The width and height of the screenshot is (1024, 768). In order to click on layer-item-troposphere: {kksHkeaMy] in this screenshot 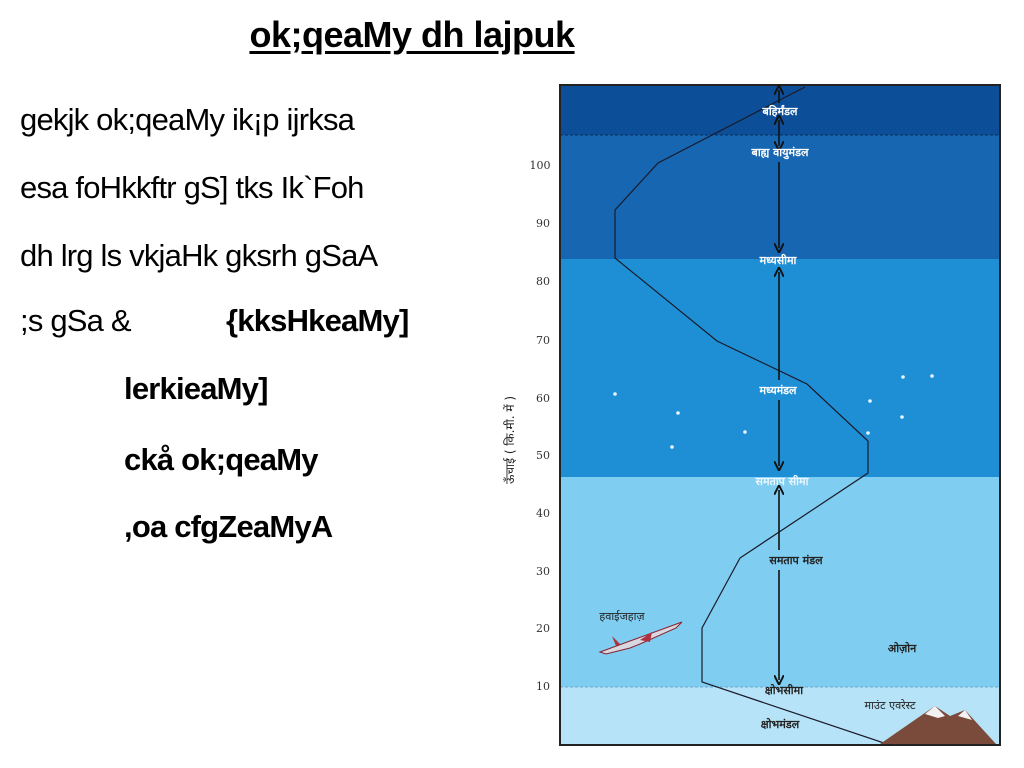, I will do `click(317, 320)`.